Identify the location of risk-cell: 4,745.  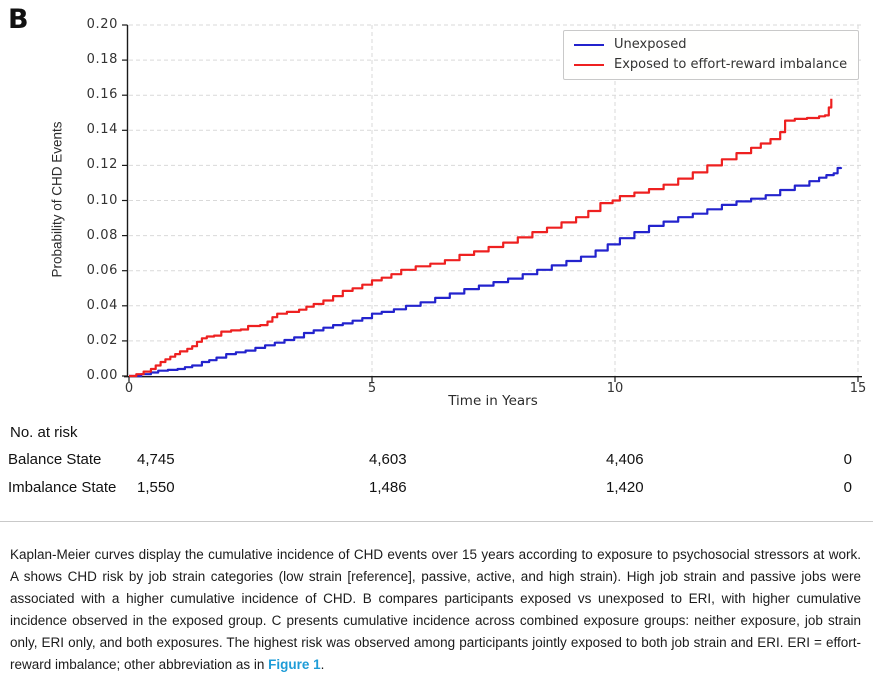
(156, 459).